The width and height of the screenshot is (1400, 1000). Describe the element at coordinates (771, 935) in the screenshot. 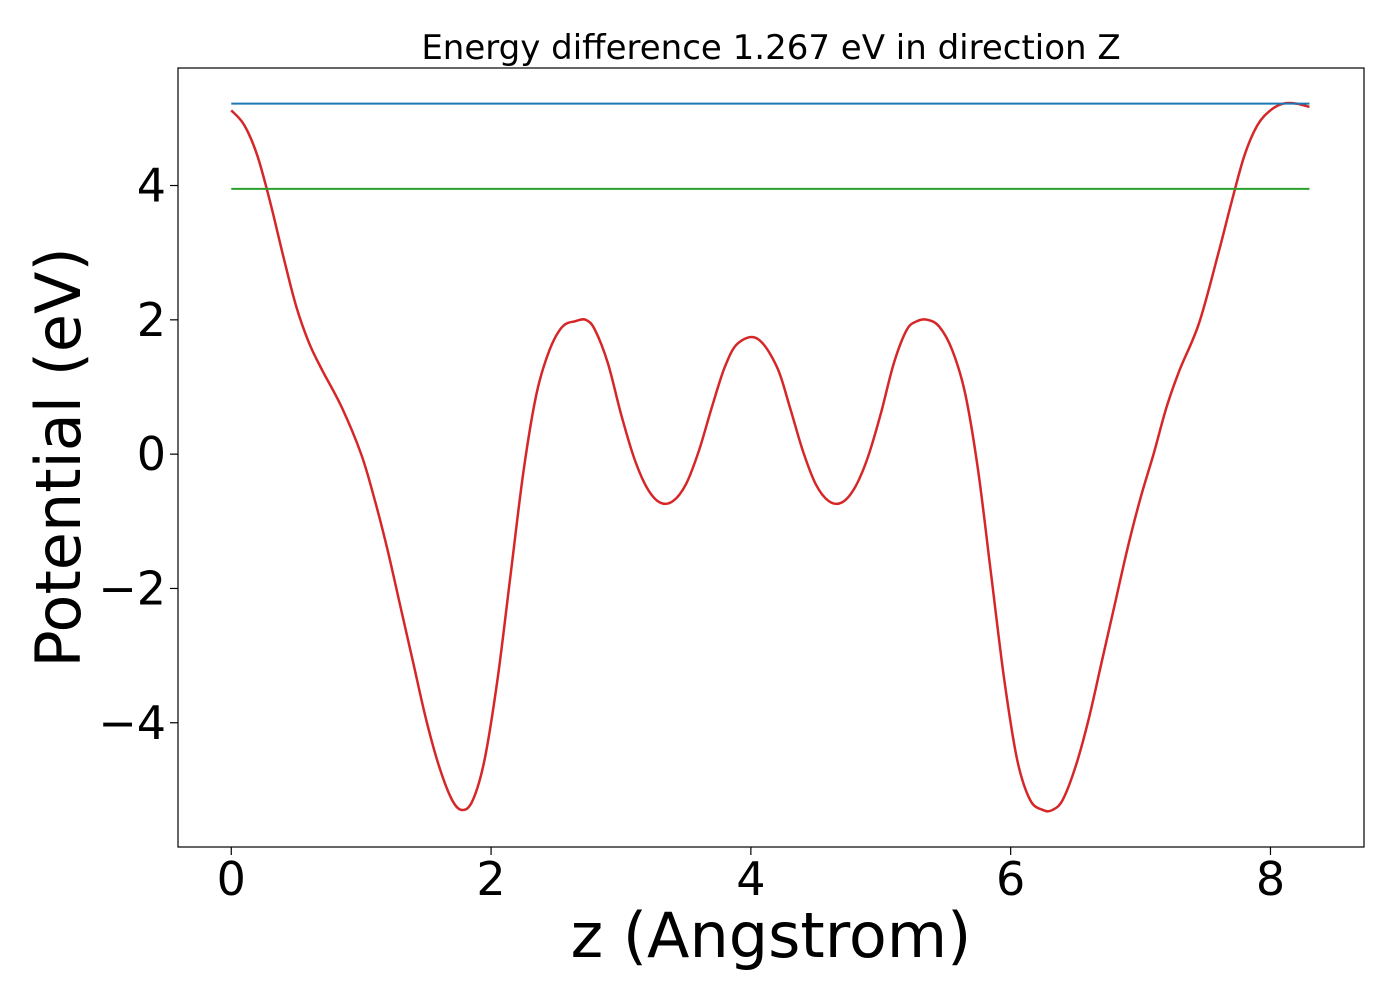

I see `x-axis-label: z (Angstrom)` at that location.